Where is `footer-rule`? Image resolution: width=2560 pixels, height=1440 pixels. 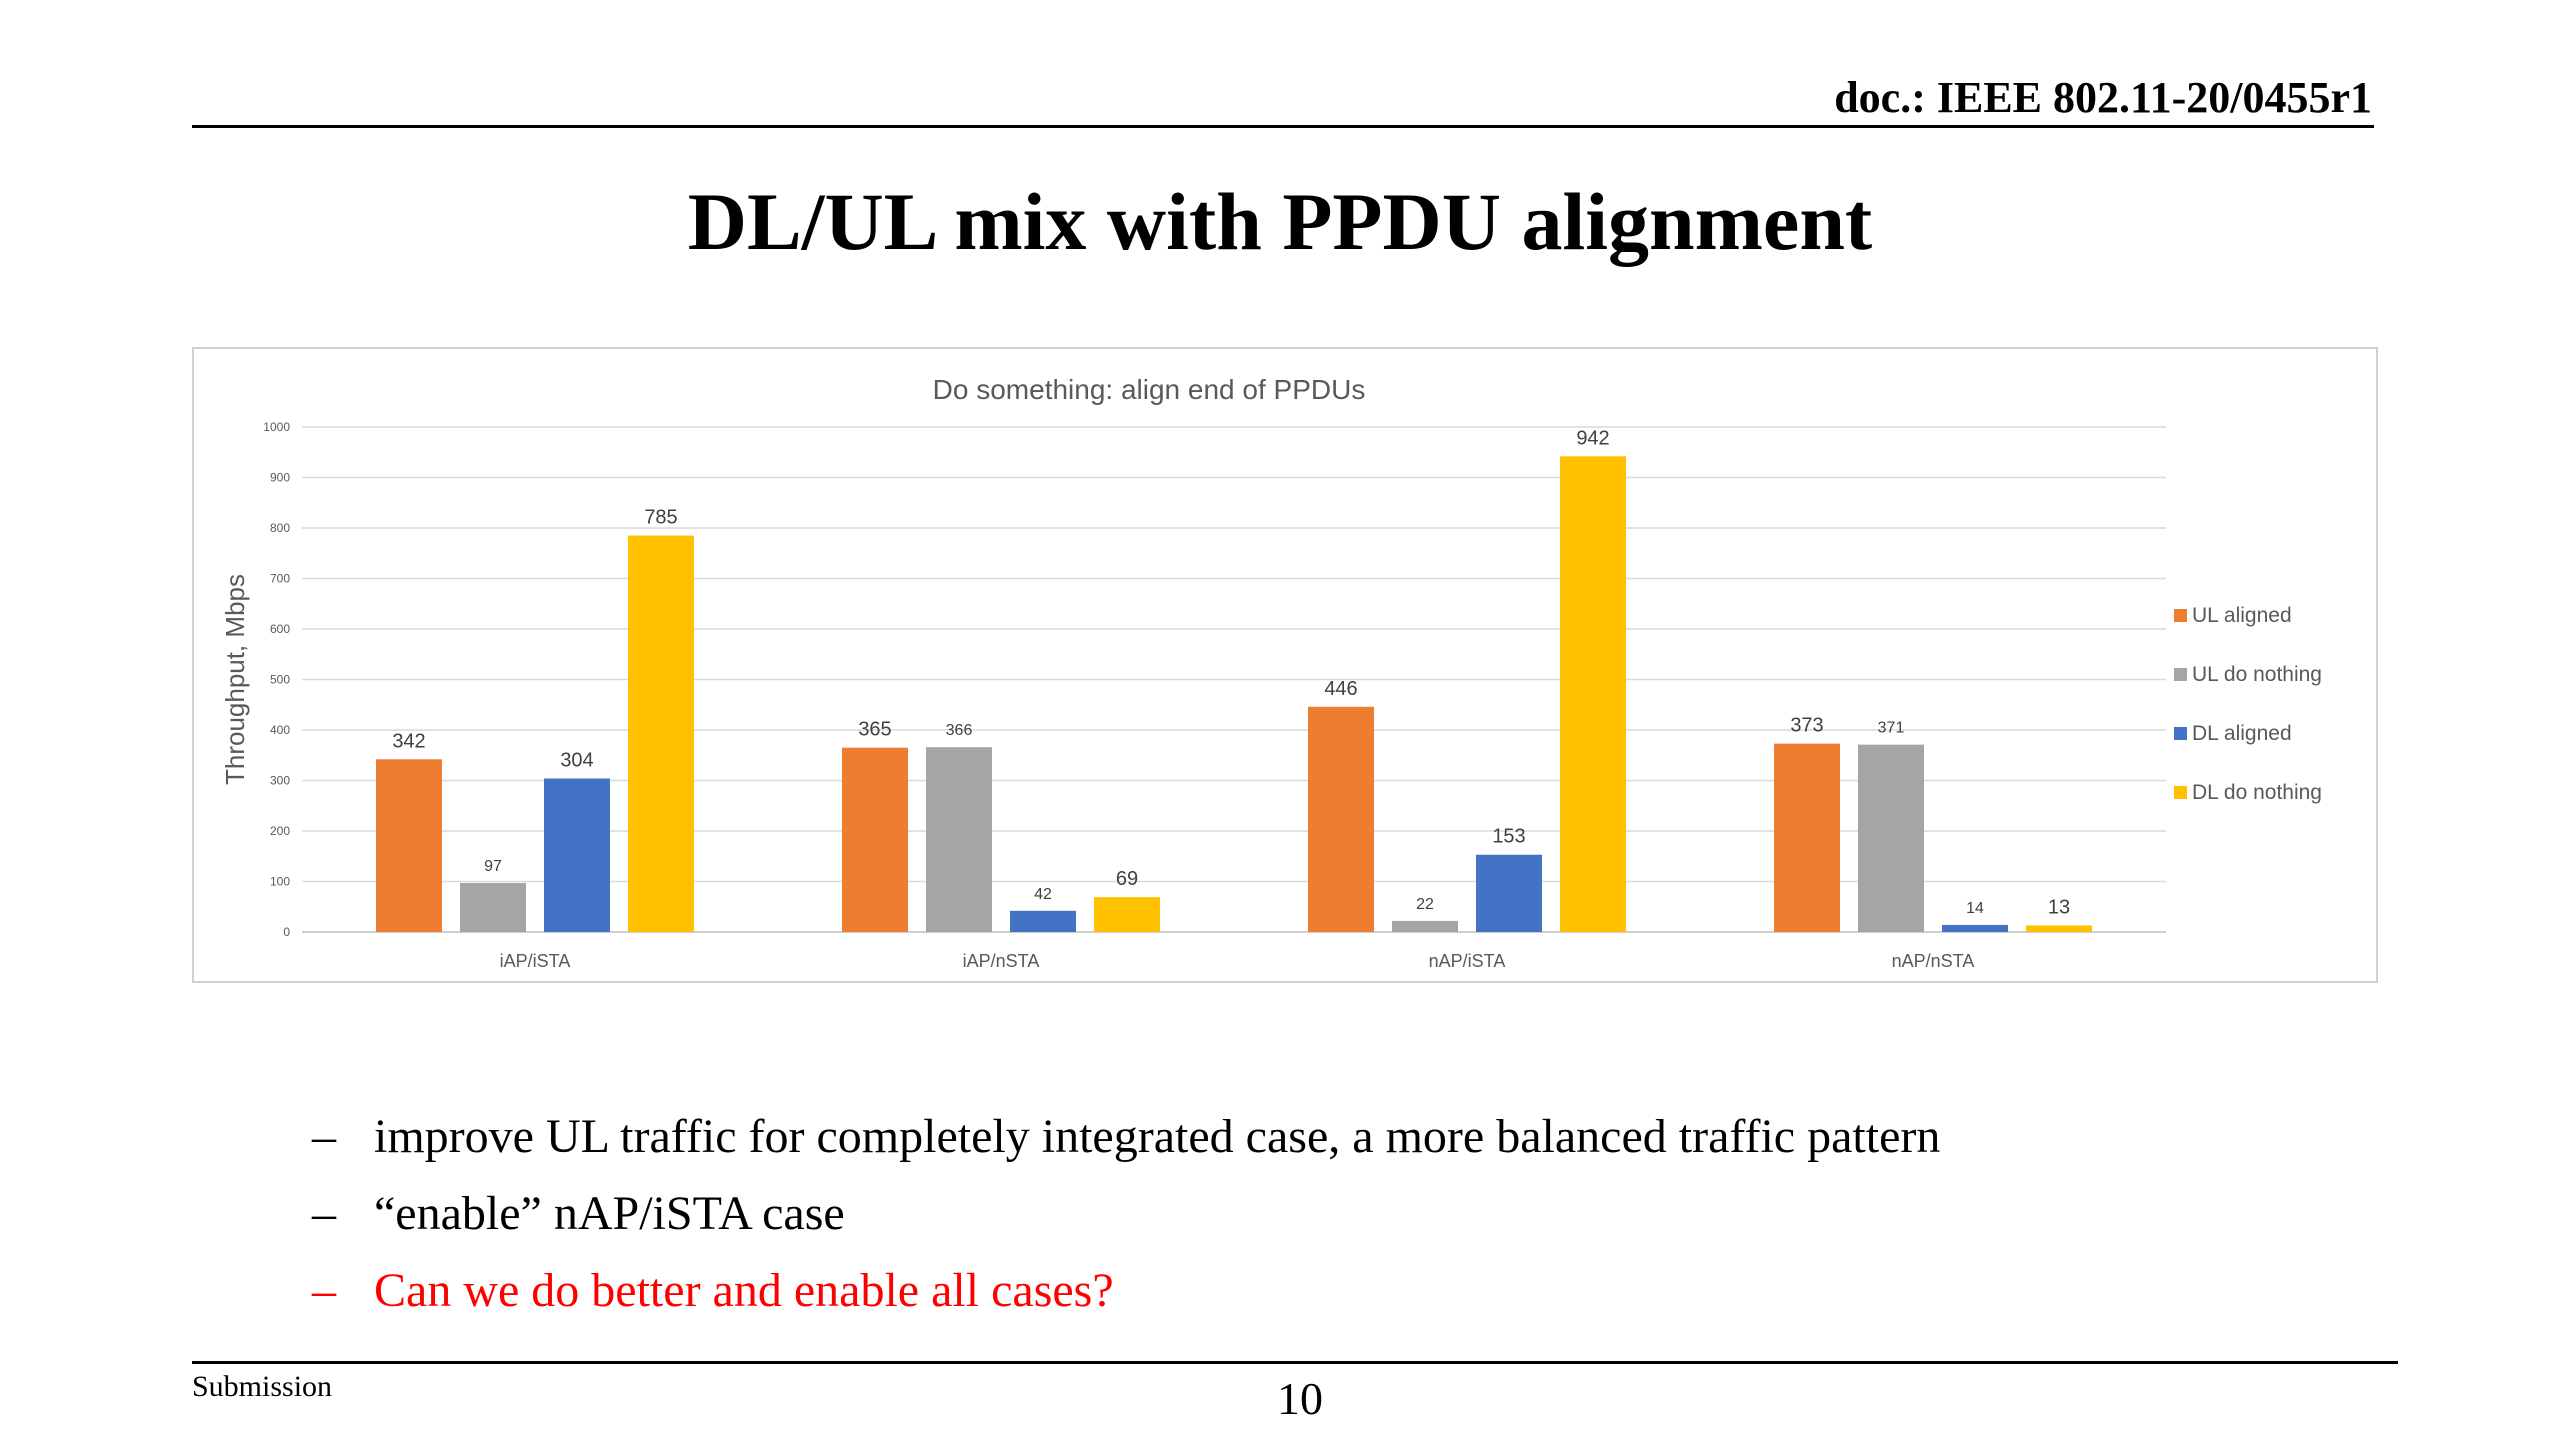
footer-rule is located at coordinates (1295, 1362).